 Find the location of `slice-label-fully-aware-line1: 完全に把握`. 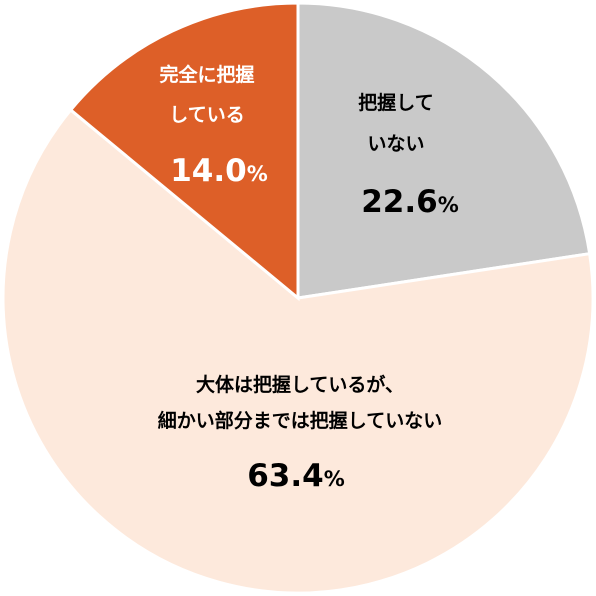

slice-label-fully-aware-line1: 完全に把握 is located at coordinates (206, 74).